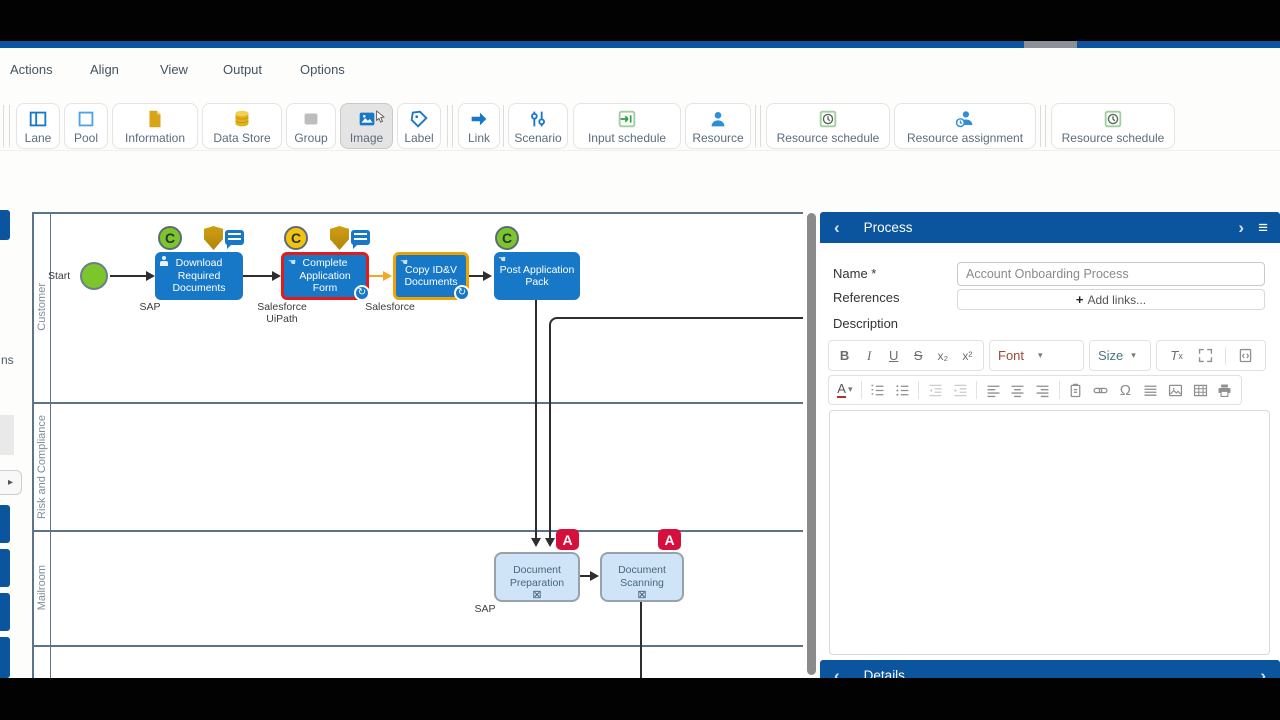 The height and width of the screenshot is (720, 1280). Describe the element at coordinates (718, 126) in the screenshot. I see `toolbar-button-resource: Resource` at that location.